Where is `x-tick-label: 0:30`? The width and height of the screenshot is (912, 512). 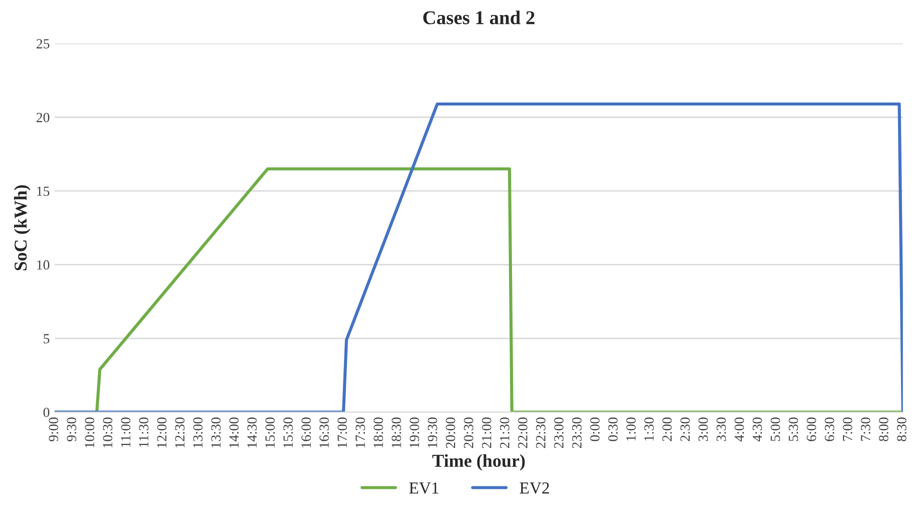 x-tick-label: 0:30 is located at coordinates (613, 430).